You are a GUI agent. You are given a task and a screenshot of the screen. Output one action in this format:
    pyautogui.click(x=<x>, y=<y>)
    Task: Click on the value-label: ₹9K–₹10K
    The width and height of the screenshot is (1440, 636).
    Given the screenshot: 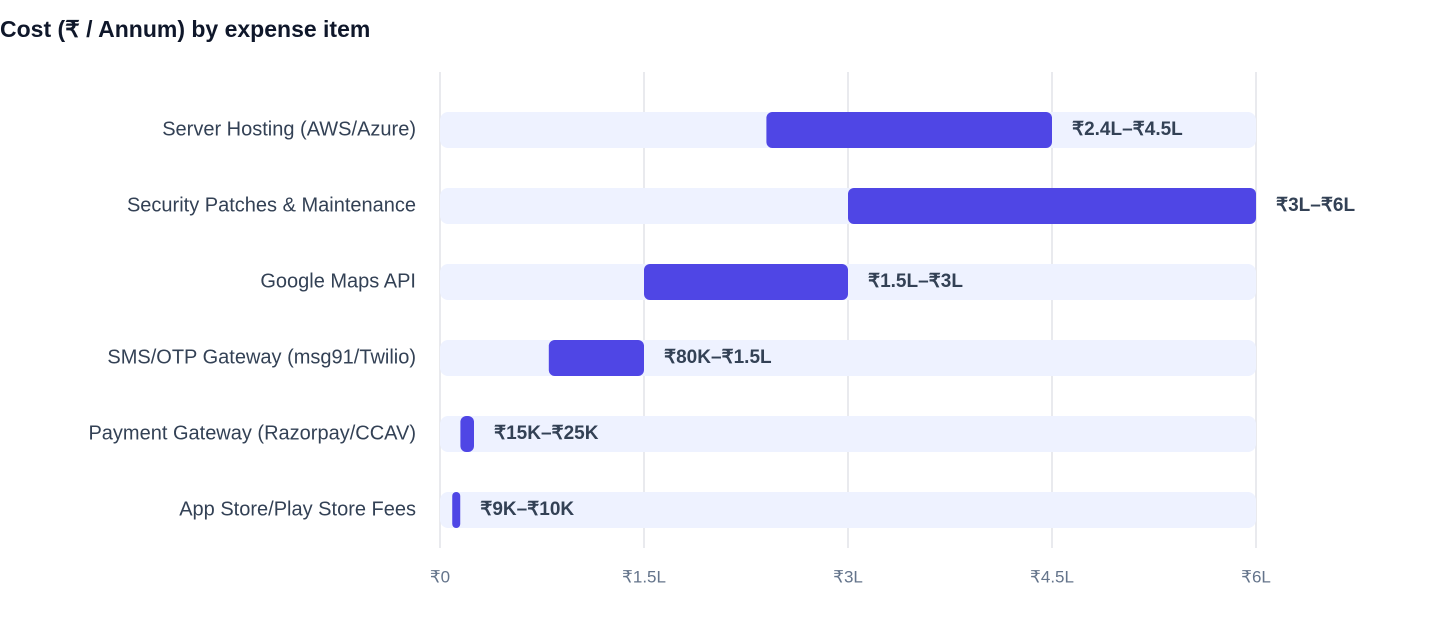 What is the action you would take?
    pyautogui.click(x=527, y=509)
    